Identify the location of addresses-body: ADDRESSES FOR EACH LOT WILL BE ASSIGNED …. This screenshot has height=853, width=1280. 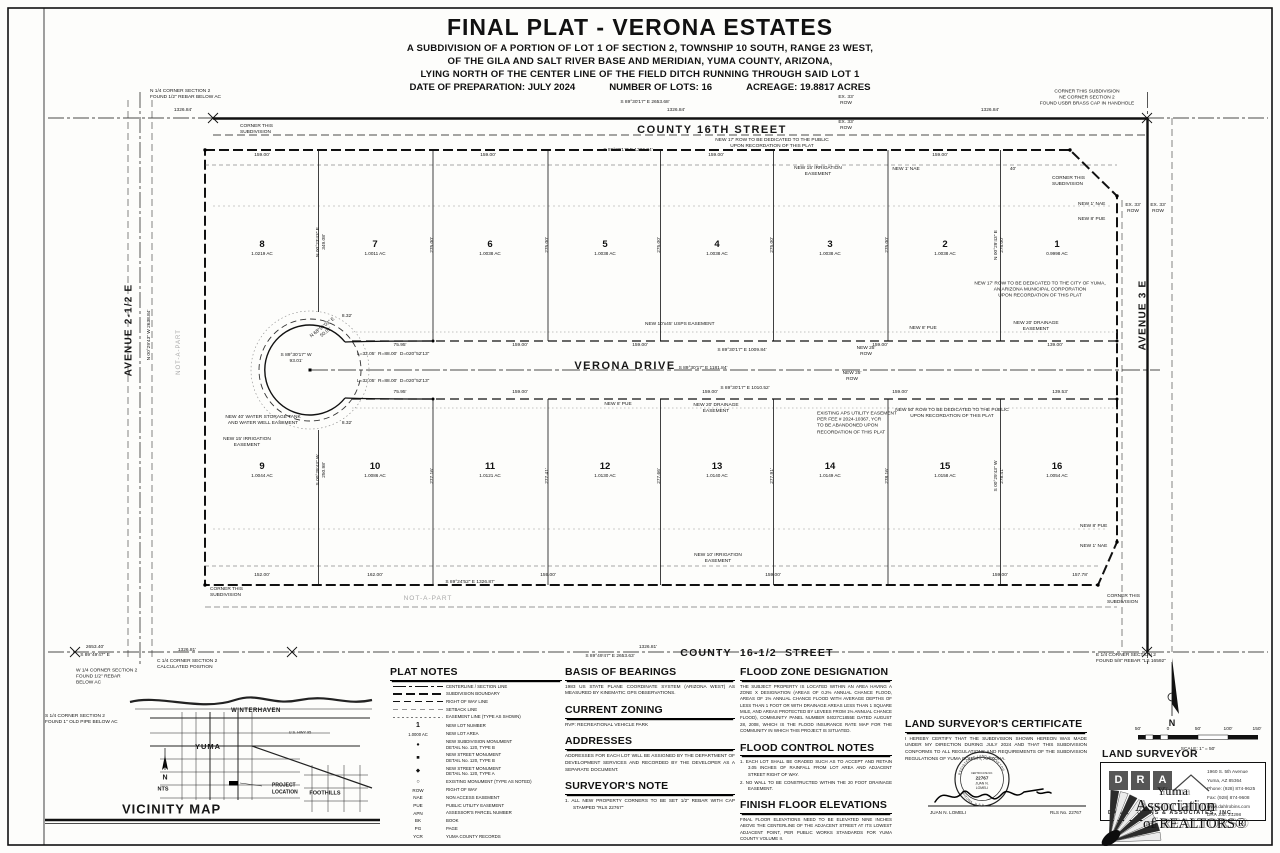
(650, 762).